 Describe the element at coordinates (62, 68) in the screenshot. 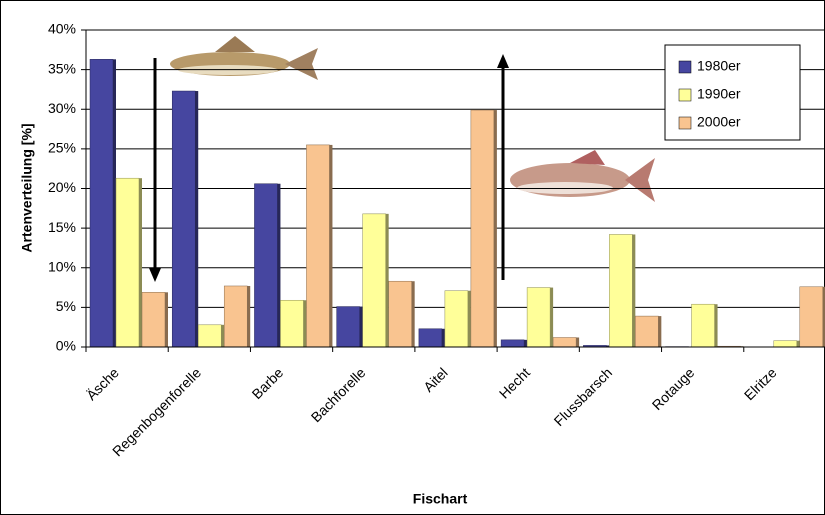

I see `y-tick-label: 35%` at that location.